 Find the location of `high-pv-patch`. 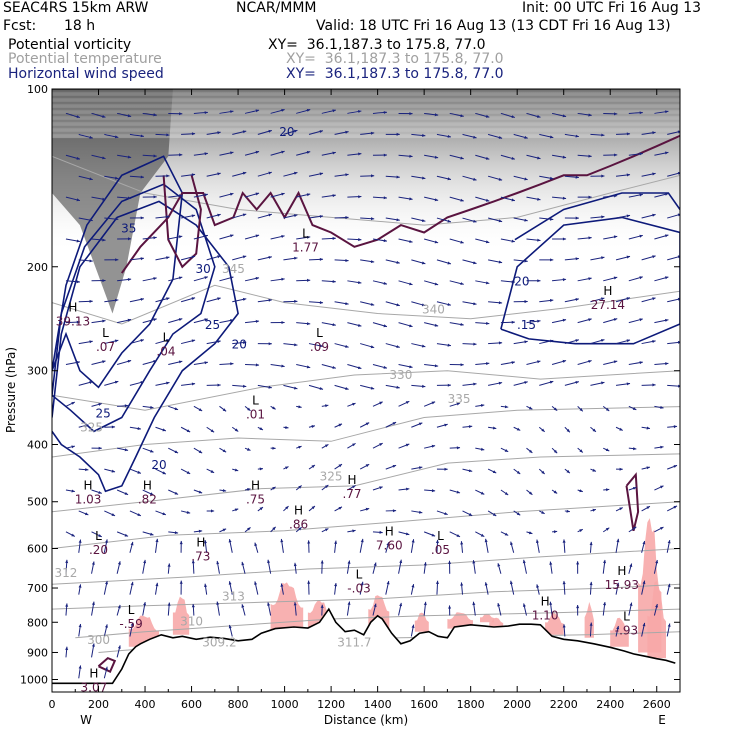

high-pv-patch is located at coordinates (487, 618).